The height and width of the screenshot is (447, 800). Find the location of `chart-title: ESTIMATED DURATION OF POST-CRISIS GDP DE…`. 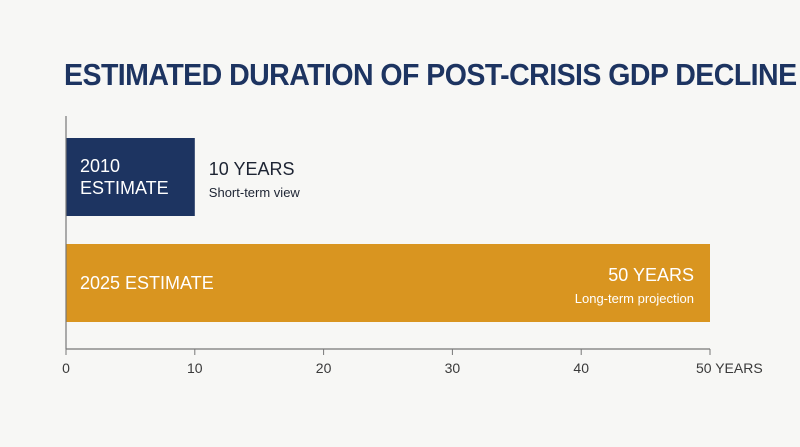

chart-title: ESTIMATED DURATION OF POST-CRISIS GDP DE… is located at coordinates (430, 74).